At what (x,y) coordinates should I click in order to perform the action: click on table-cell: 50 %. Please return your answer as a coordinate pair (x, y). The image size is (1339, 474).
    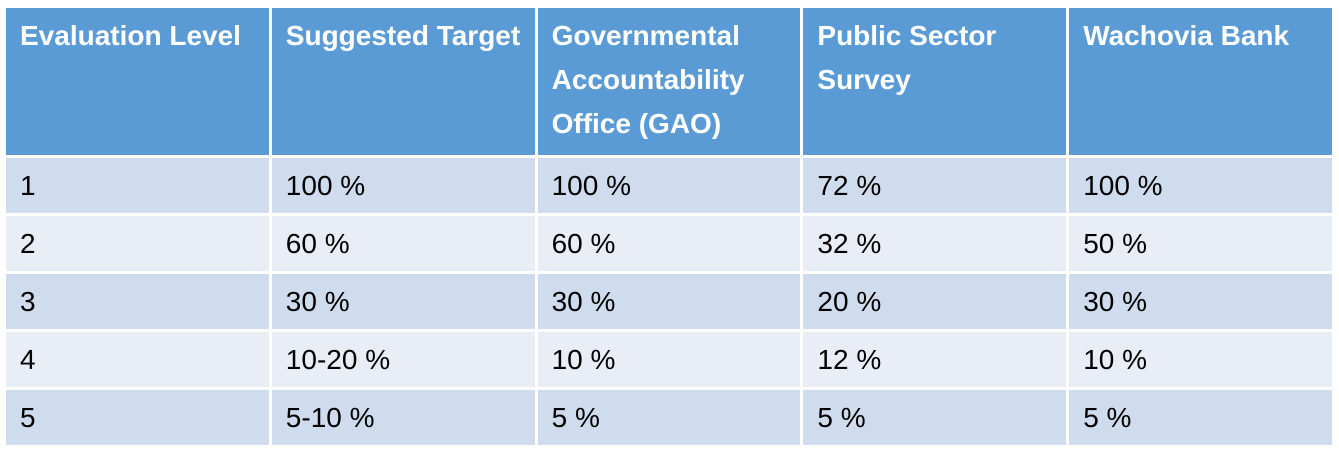
    Looking at the image, I should click on (1200, 243).